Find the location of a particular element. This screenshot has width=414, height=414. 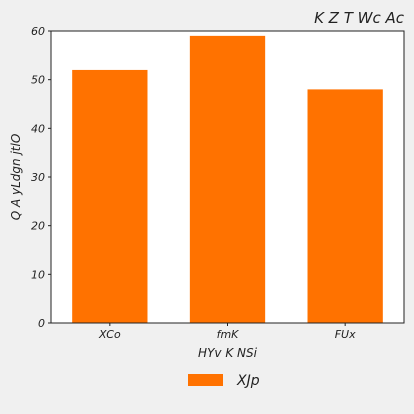

y-ticks: 0 10 20 30 40 50 60 is located at coordinates (41, 177).